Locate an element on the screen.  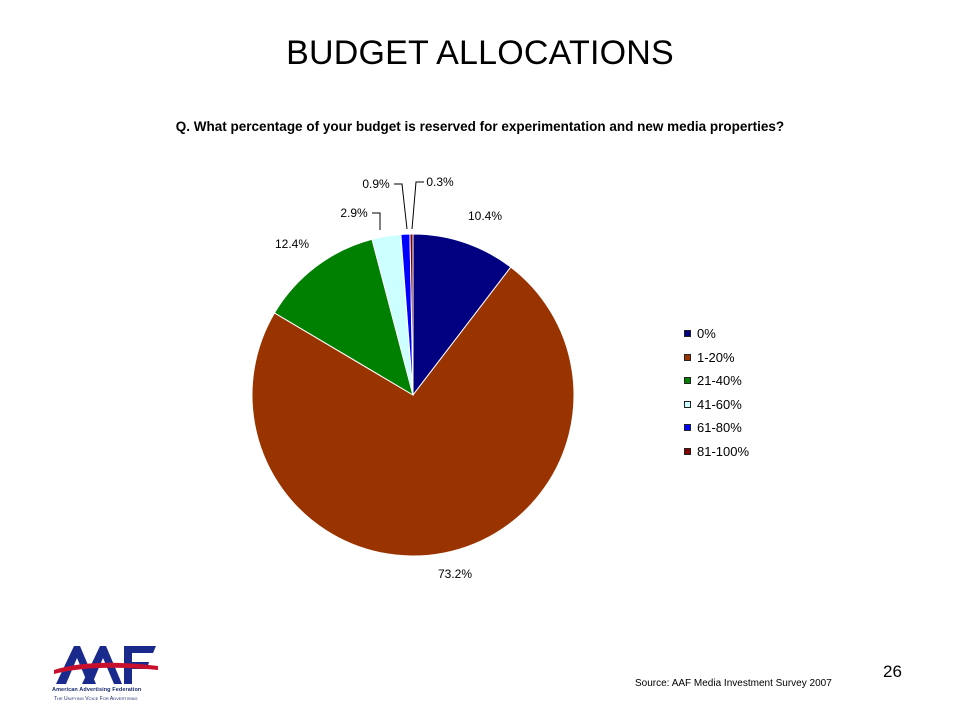
legend-item: 21-40% is located at coordinates (716, 381).